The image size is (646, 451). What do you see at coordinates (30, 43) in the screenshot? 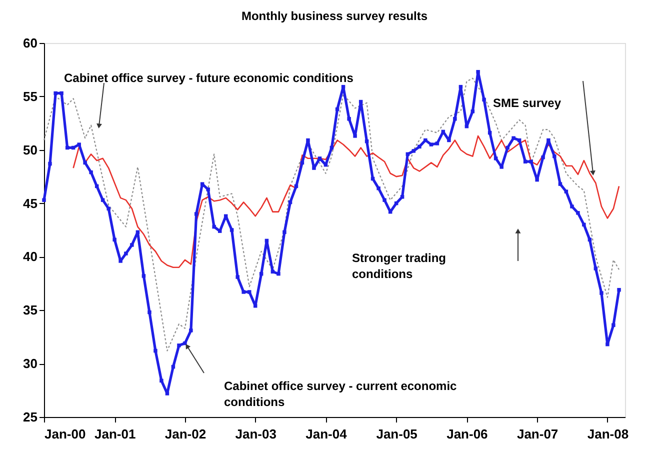
I see `y-tick-label: 60` at bounding box center [30, 43].